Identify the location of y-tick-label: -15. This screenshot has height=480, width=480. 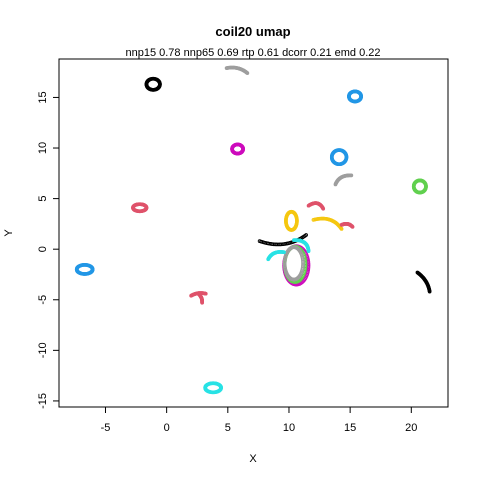
(43, 401).